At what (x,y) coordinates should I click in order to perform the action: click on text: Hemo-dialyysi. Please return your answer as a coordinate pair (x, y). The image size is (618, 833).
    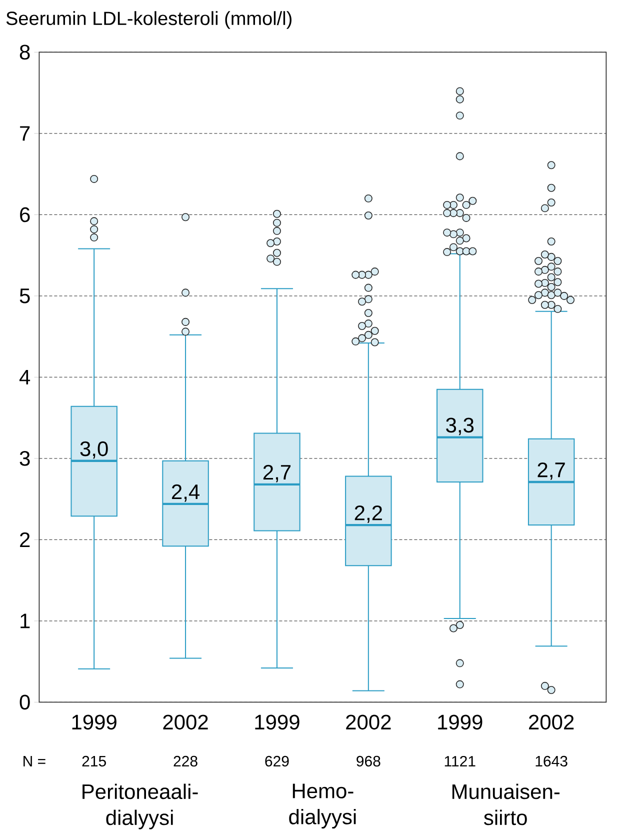
    Looking at the image, I should click on (322, 806).